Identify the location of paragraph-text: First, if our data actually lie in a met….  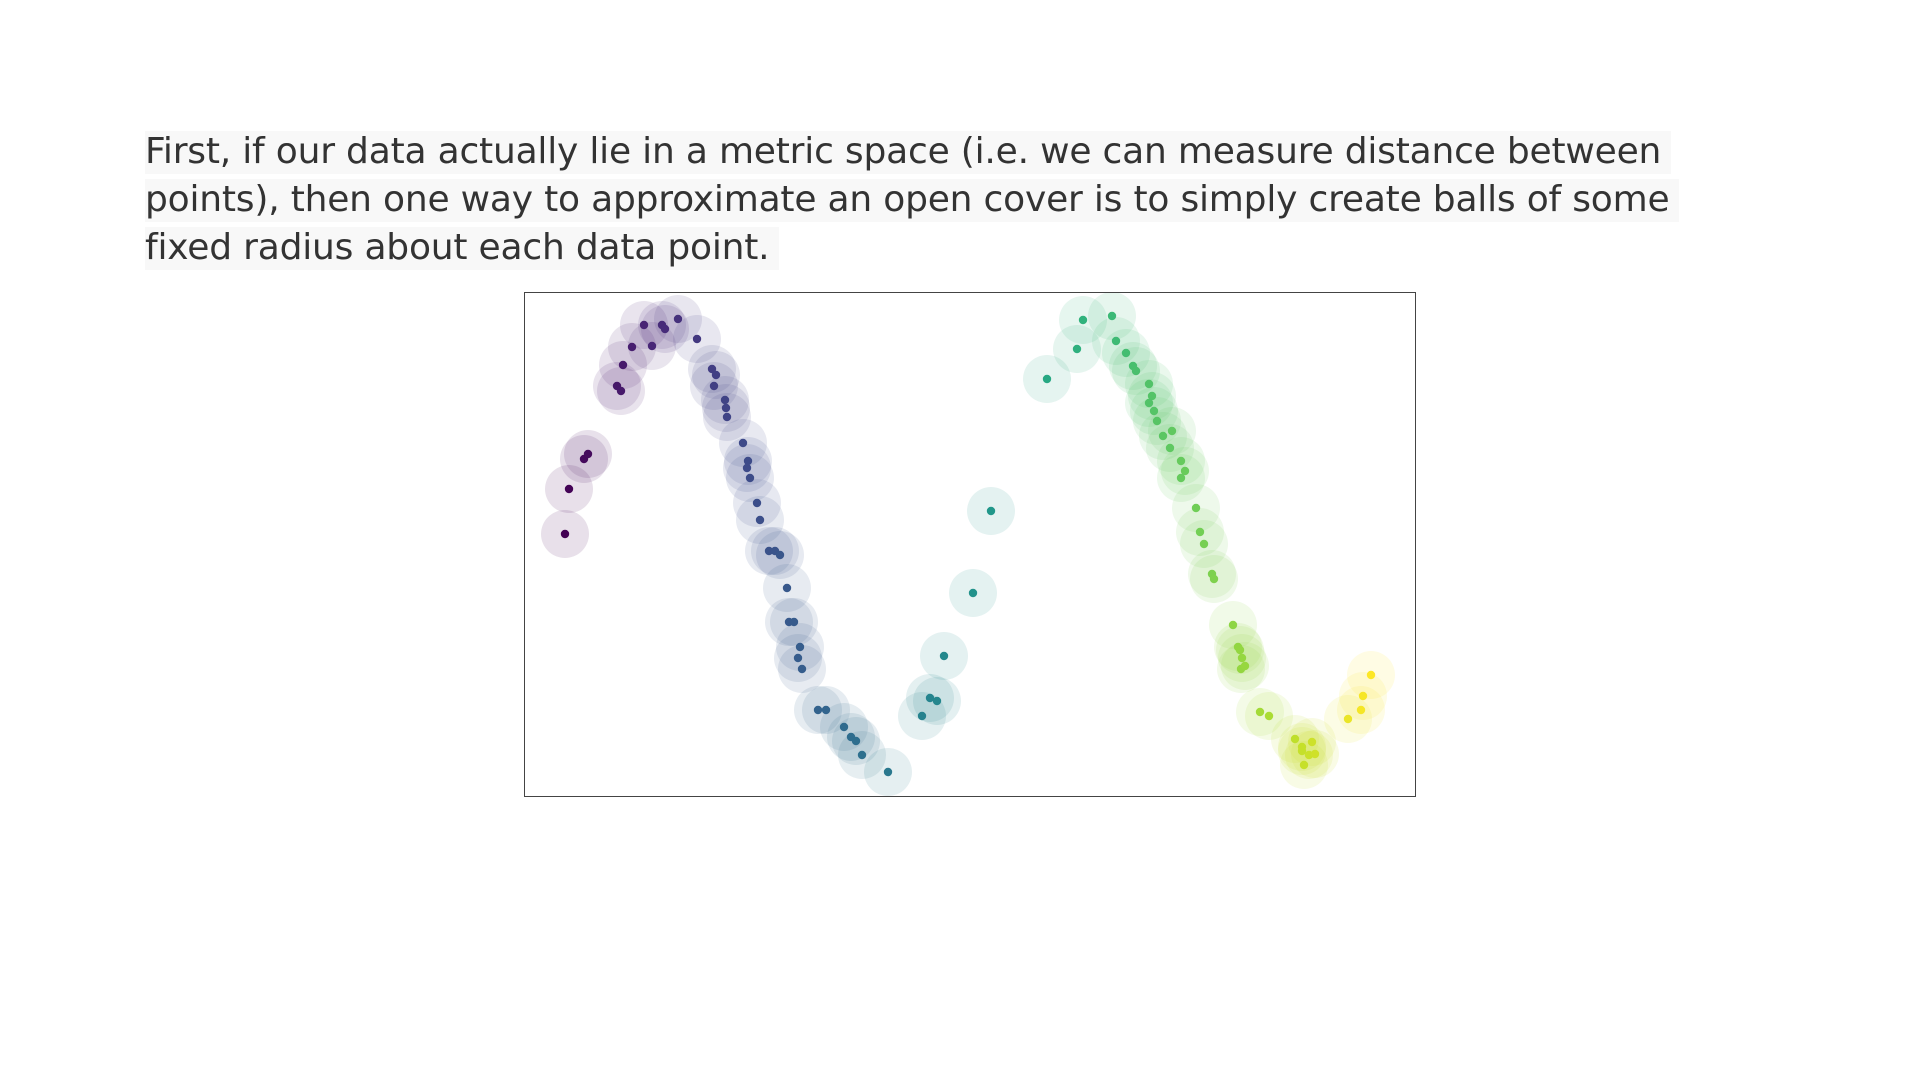
(945, 200).